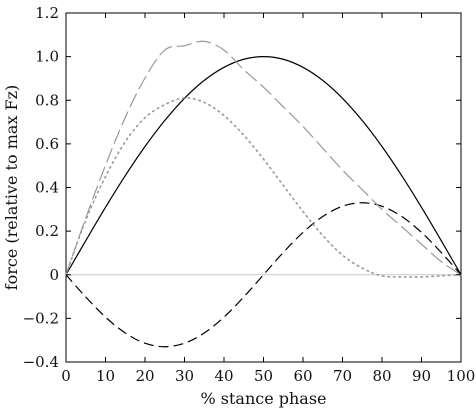 This screenshot has height=410, width=476. What do you see at coordinates (421, 376) in the screenshot?
I see `x-tick-label: 90` at bounding box center [421, 376].